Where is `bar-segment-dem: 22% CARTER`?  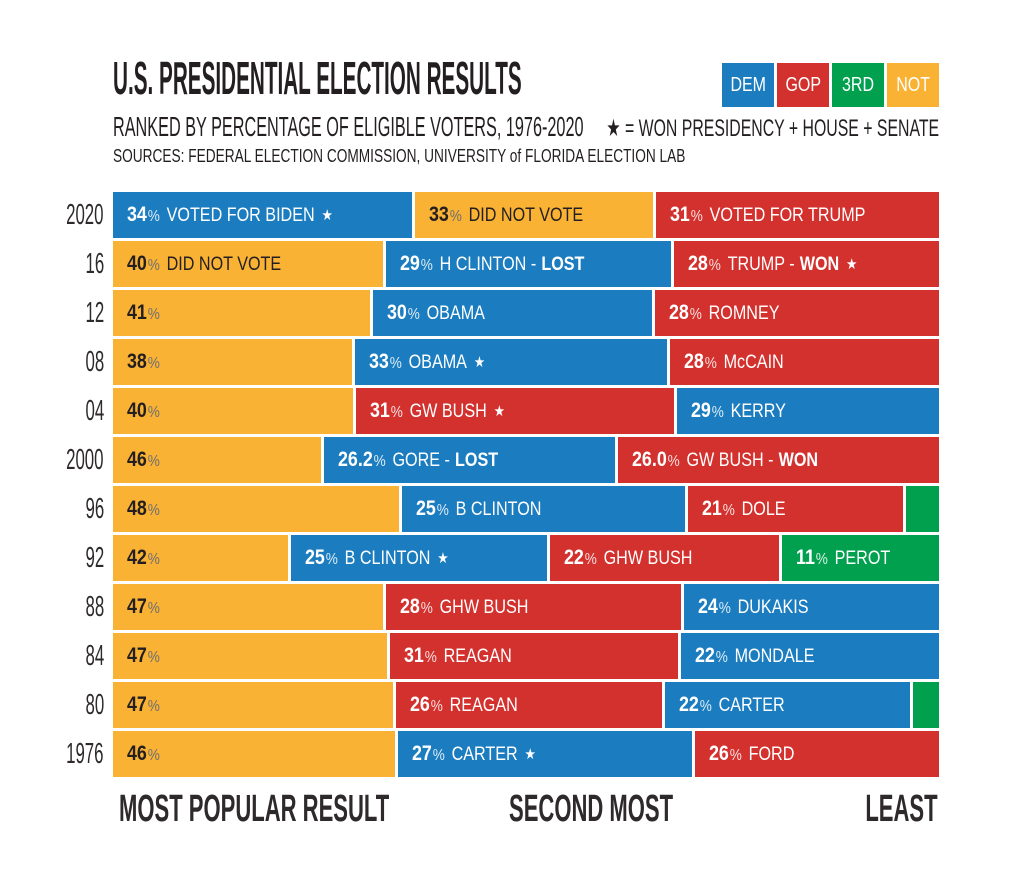 bar-segment-dem: 22% CARTER is located at coordinates (787, 705).